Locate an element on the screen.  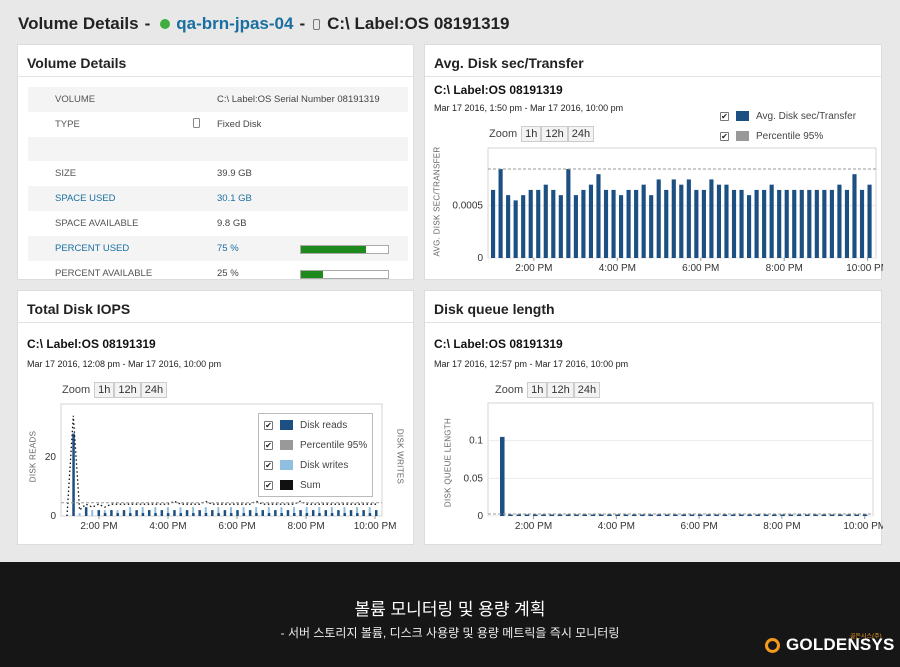
y-tick-label: 0.05 is located at coordinates (474, 478).